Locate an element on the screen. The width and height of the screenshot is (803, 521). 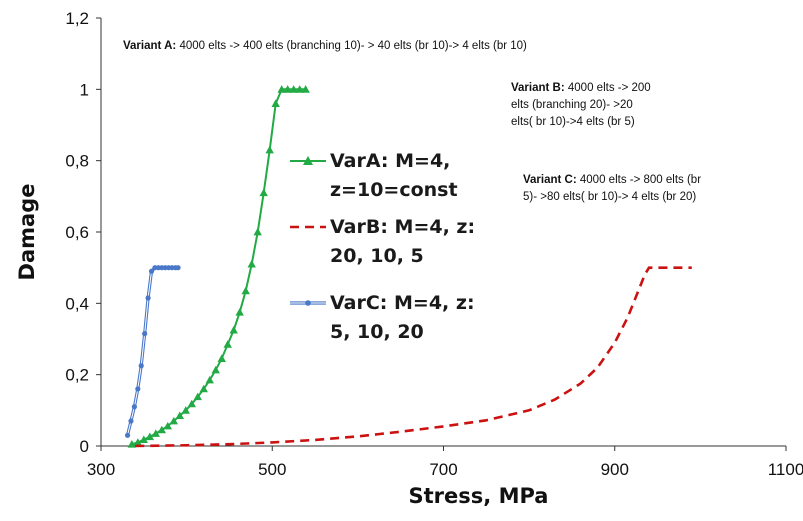
y-tick-label: 0,2 is located at coordinates (77, 375).